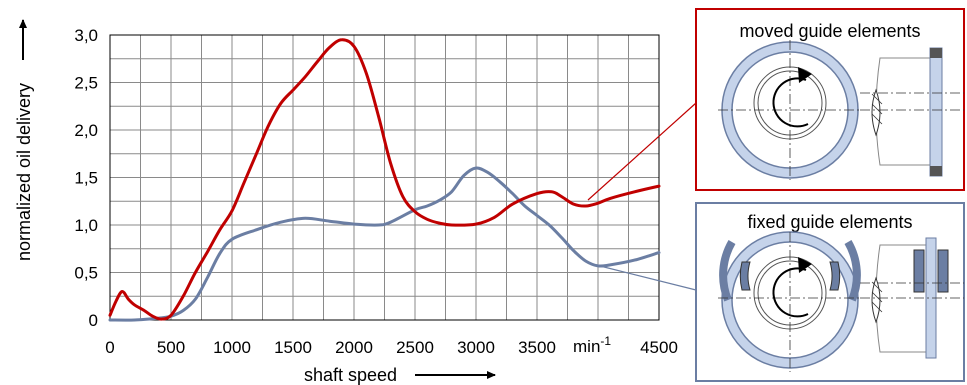 The image size is (967, 385). I want to click on x-tick-label: 500, so click(171, 347).